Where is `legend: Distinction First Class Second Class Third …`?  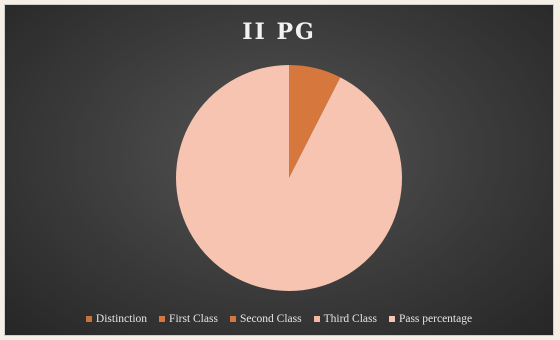 legend: Distinction First Class Second Class Third … is located at coordinates (279, 319).